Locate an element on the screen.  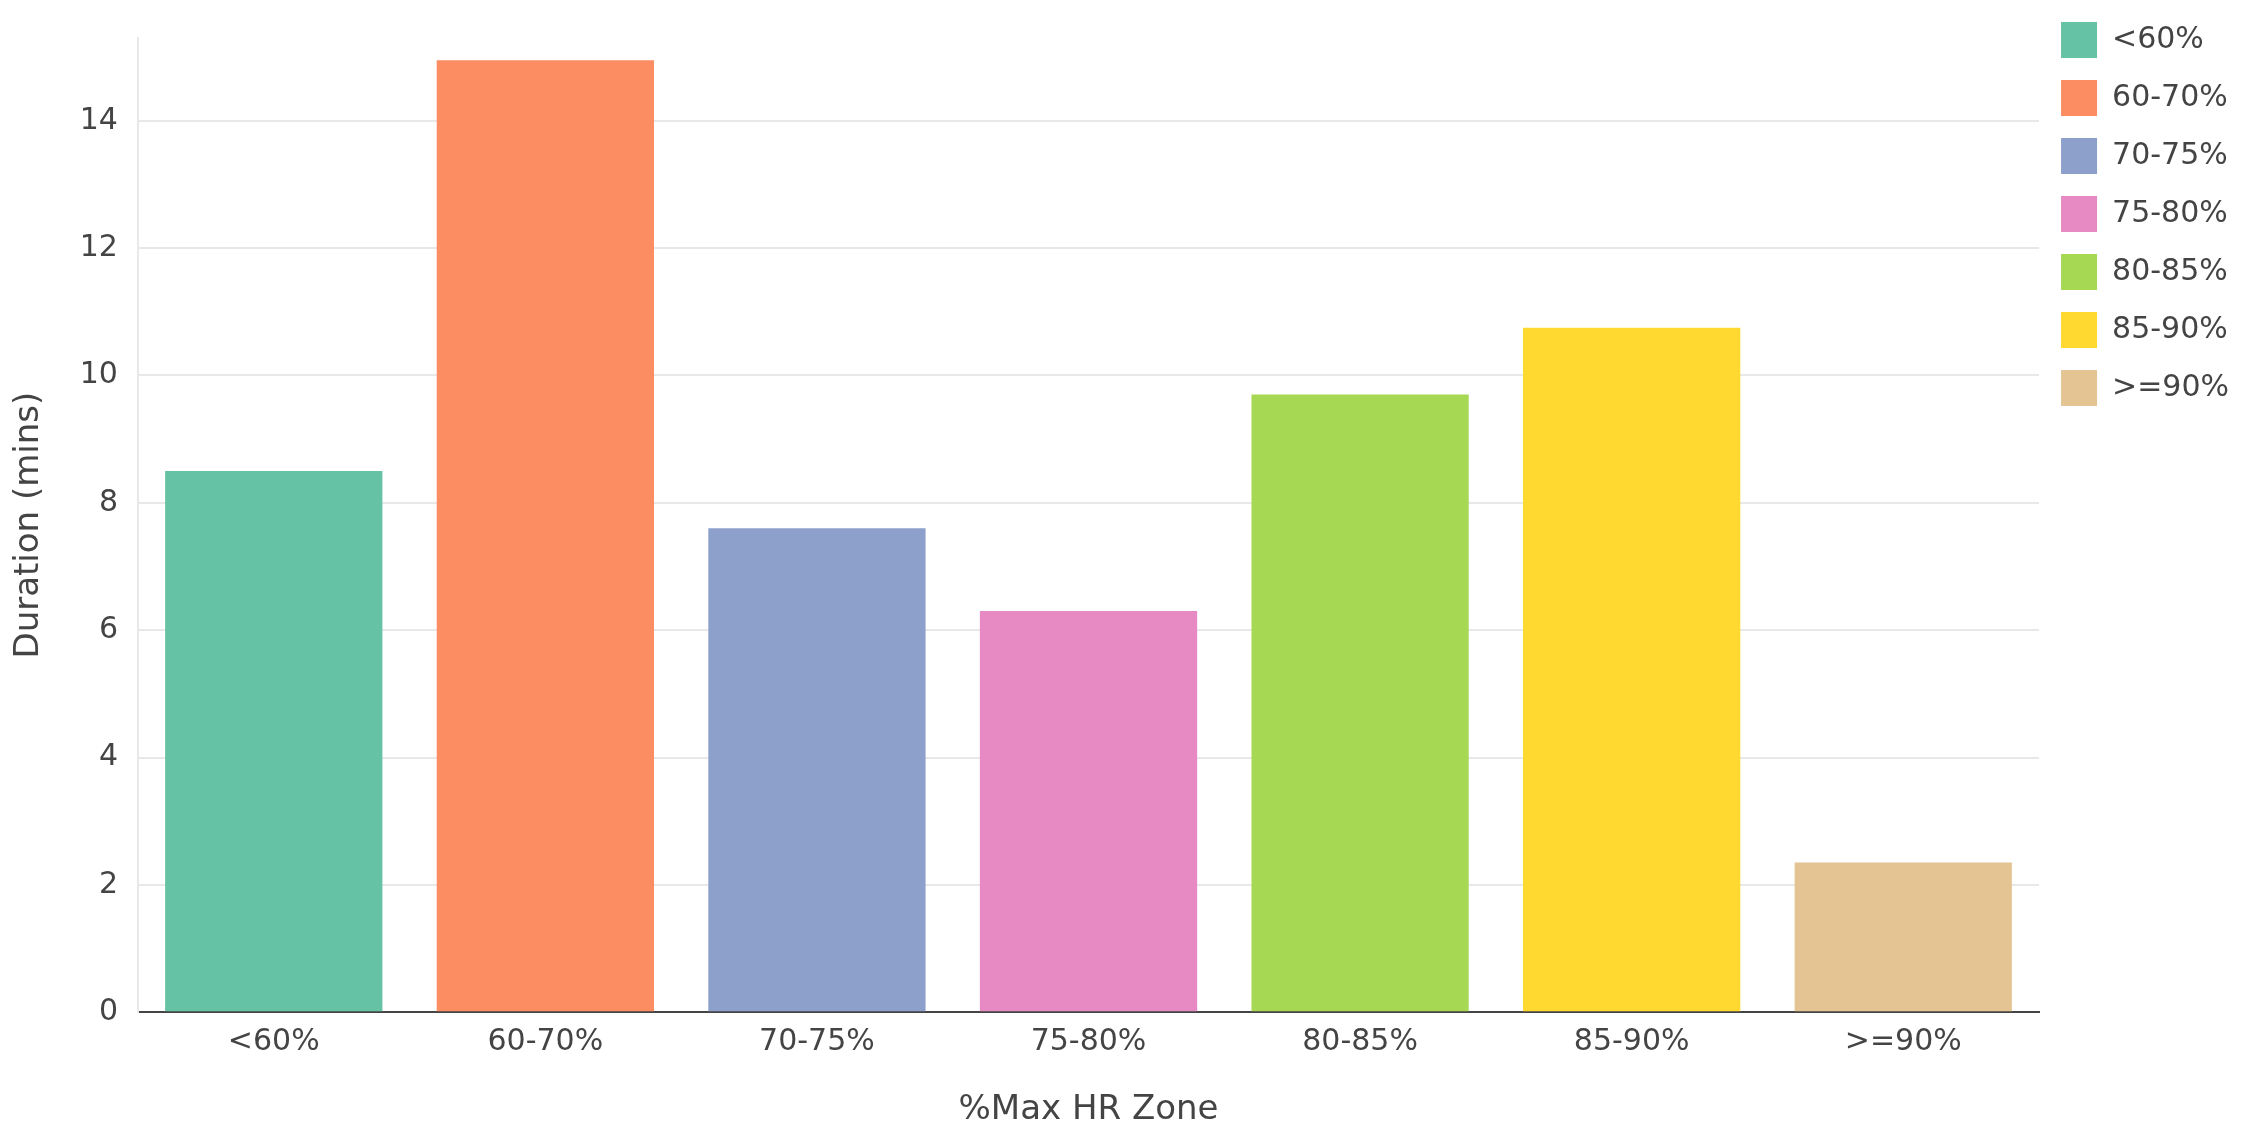
x-tick-label: 75-80% is located at coordinates (1088, 1039).